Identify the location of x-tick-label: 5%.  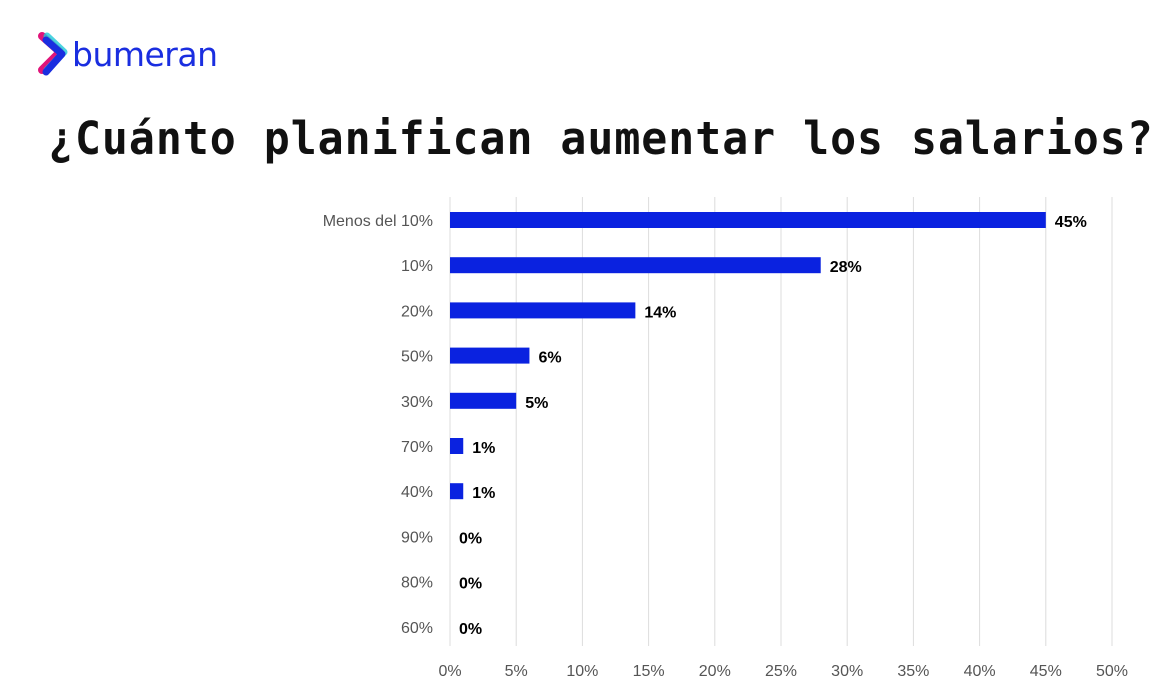
(516, 671).